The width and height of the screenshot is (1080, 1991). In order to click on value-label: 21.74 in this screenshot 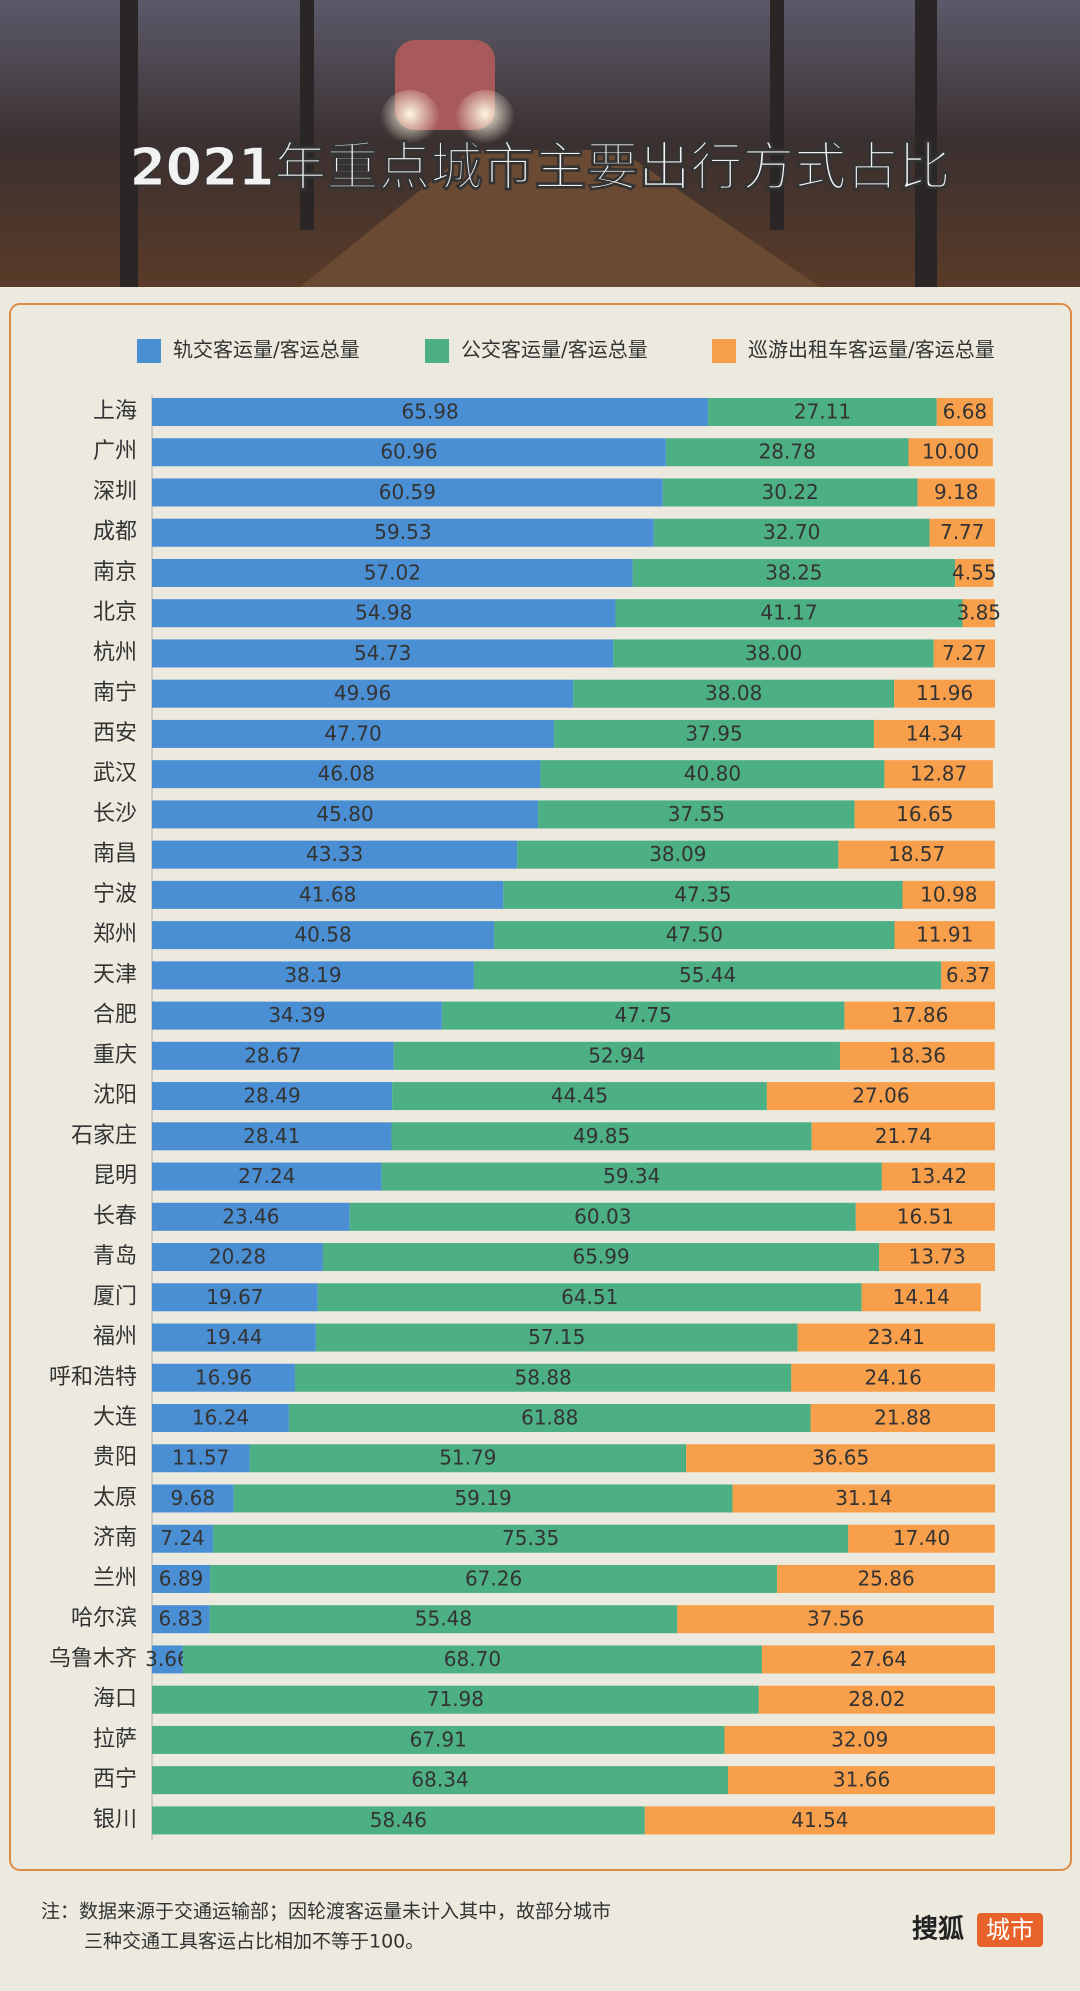, I will do `click(903, 1136)`.